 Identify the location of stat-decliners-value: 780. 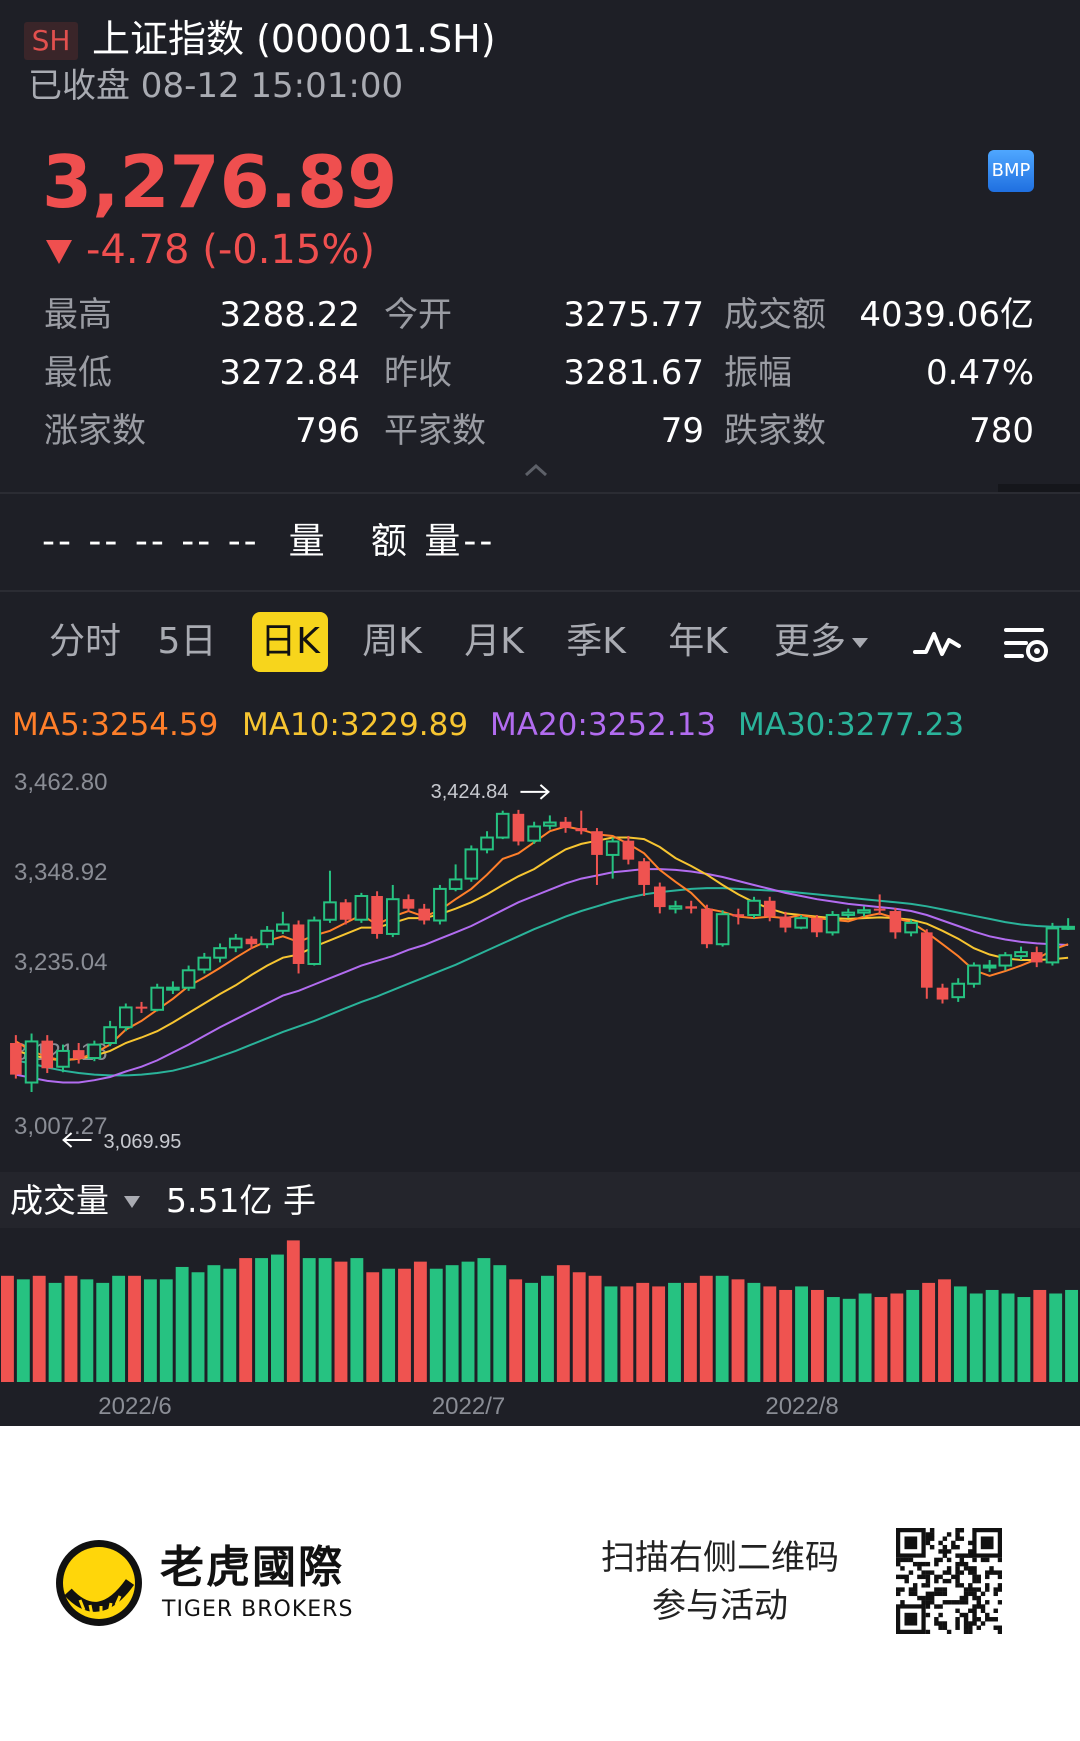
(1001, 431).